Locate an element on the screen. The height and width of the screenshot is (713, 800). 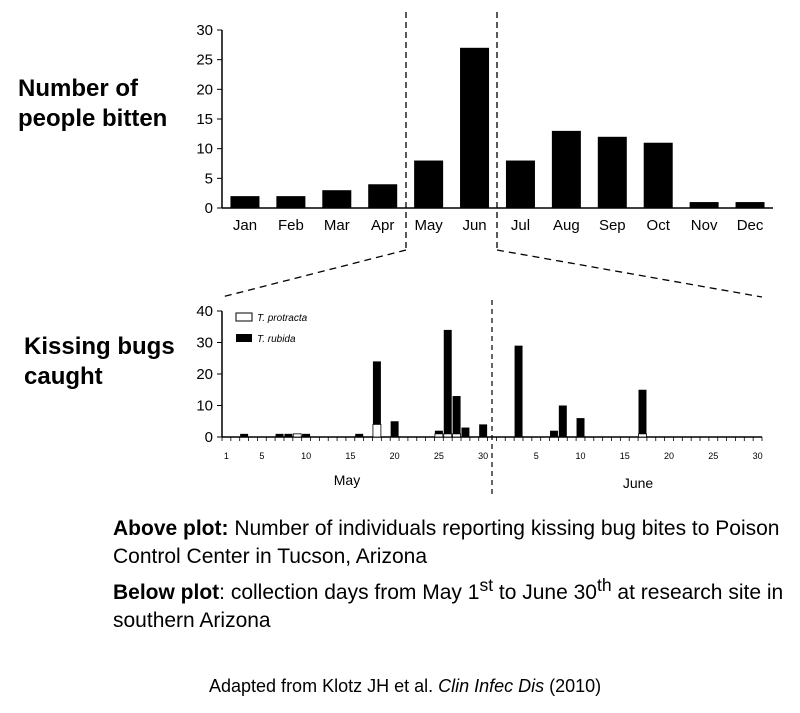
top-x-tick-label: Sep is located at coordinates (612, 225).